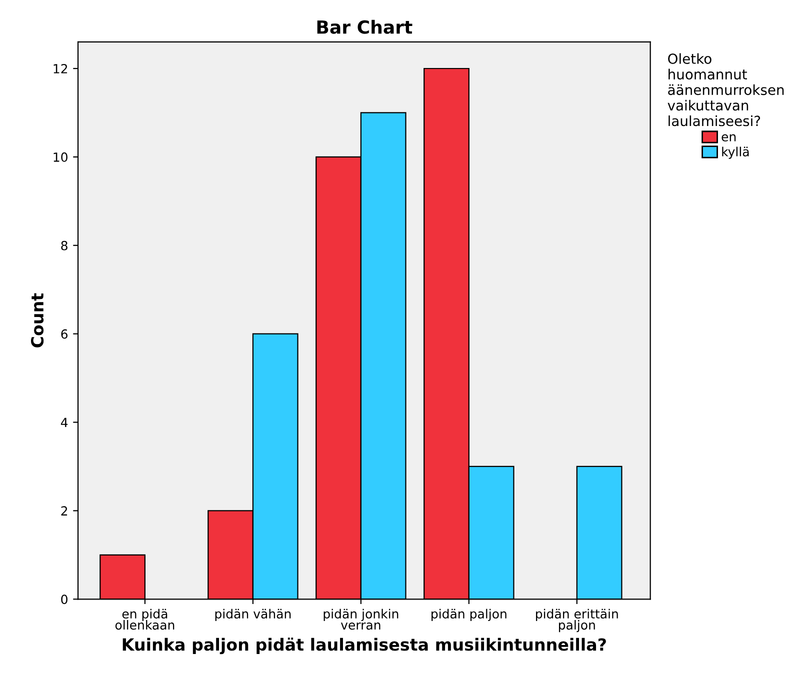 Image resolution: width=796 pixels, height=677 pixels. Describe the element at coordinates (253, 614) in the screenshot. I see `x-tick-label: pidän vähän` at that location.